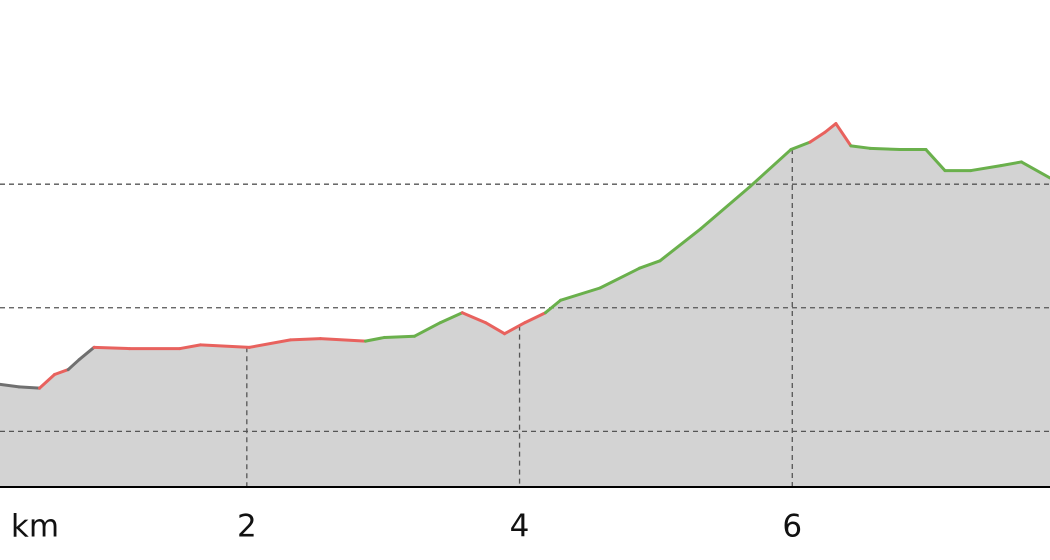 This screenshot has height=560, width=1050. Describe the element at coordinates (35, 527) in the screenshot. I see `x-axis-label: km` at that location.